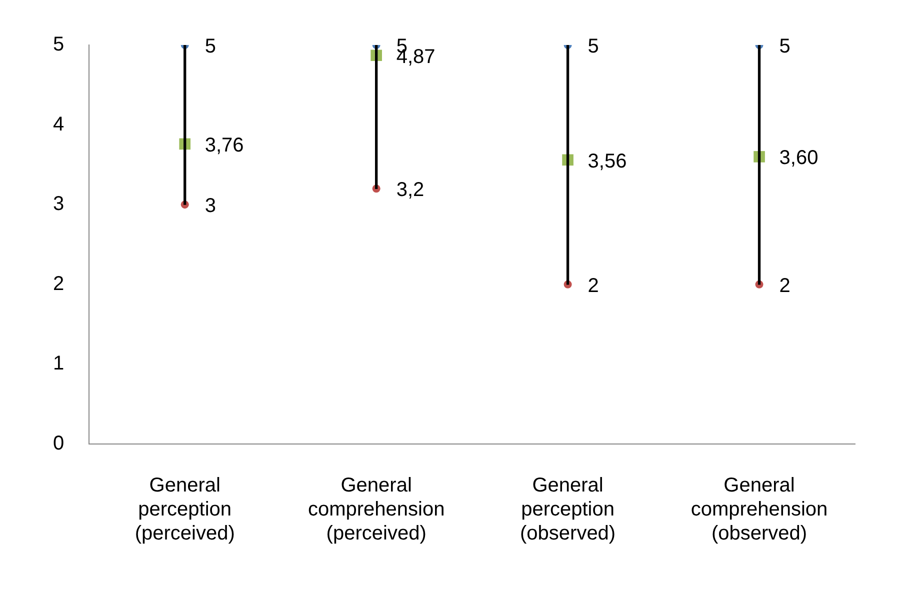  What do you see at coordinates (607, 161) in the screenshot?
I see `data-label: 3,56` at bounding box center [607, 161].